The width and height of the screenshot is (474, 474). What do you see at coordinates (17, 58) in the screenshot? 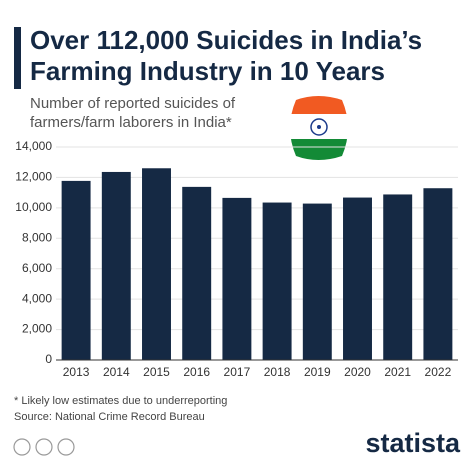
I see `title-accent` at bounding box center [17, 58].